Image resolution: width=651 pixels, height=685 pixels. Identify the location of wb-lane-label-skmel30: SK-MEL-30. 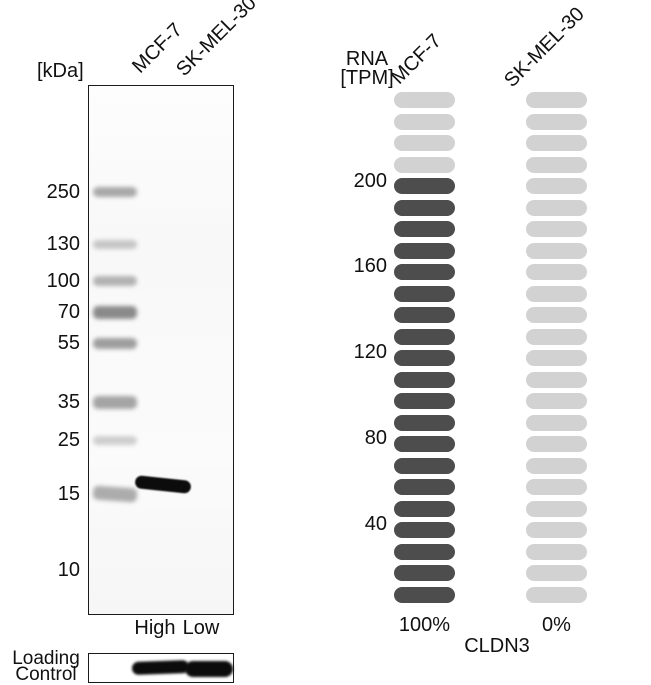
(216, 40).